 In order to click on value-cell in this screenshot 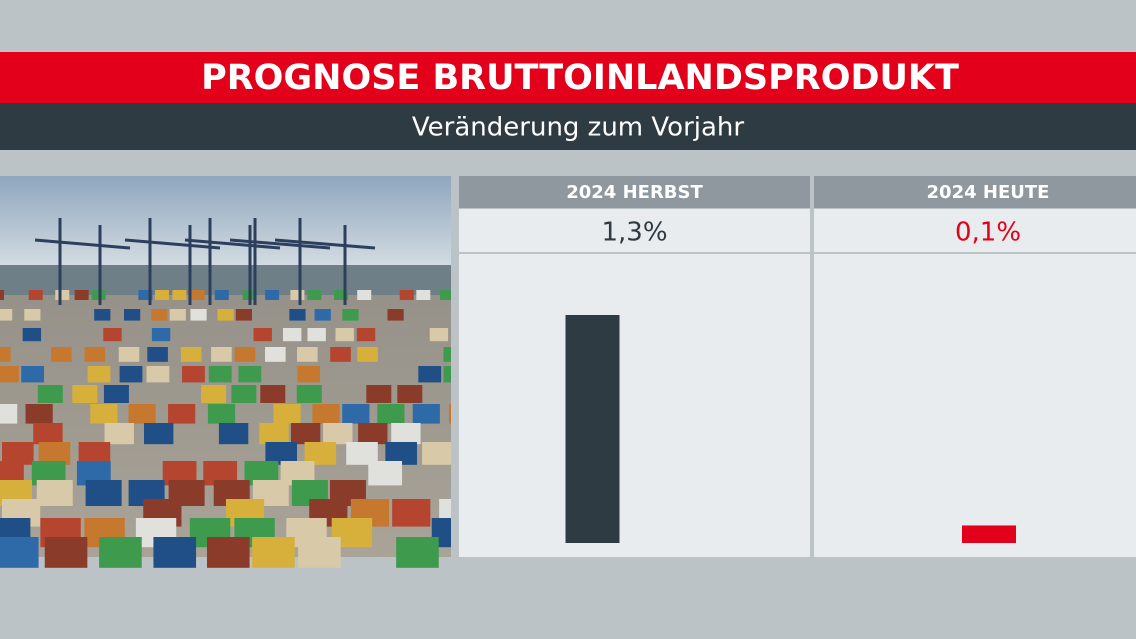, I will do `click(975, 230)`.